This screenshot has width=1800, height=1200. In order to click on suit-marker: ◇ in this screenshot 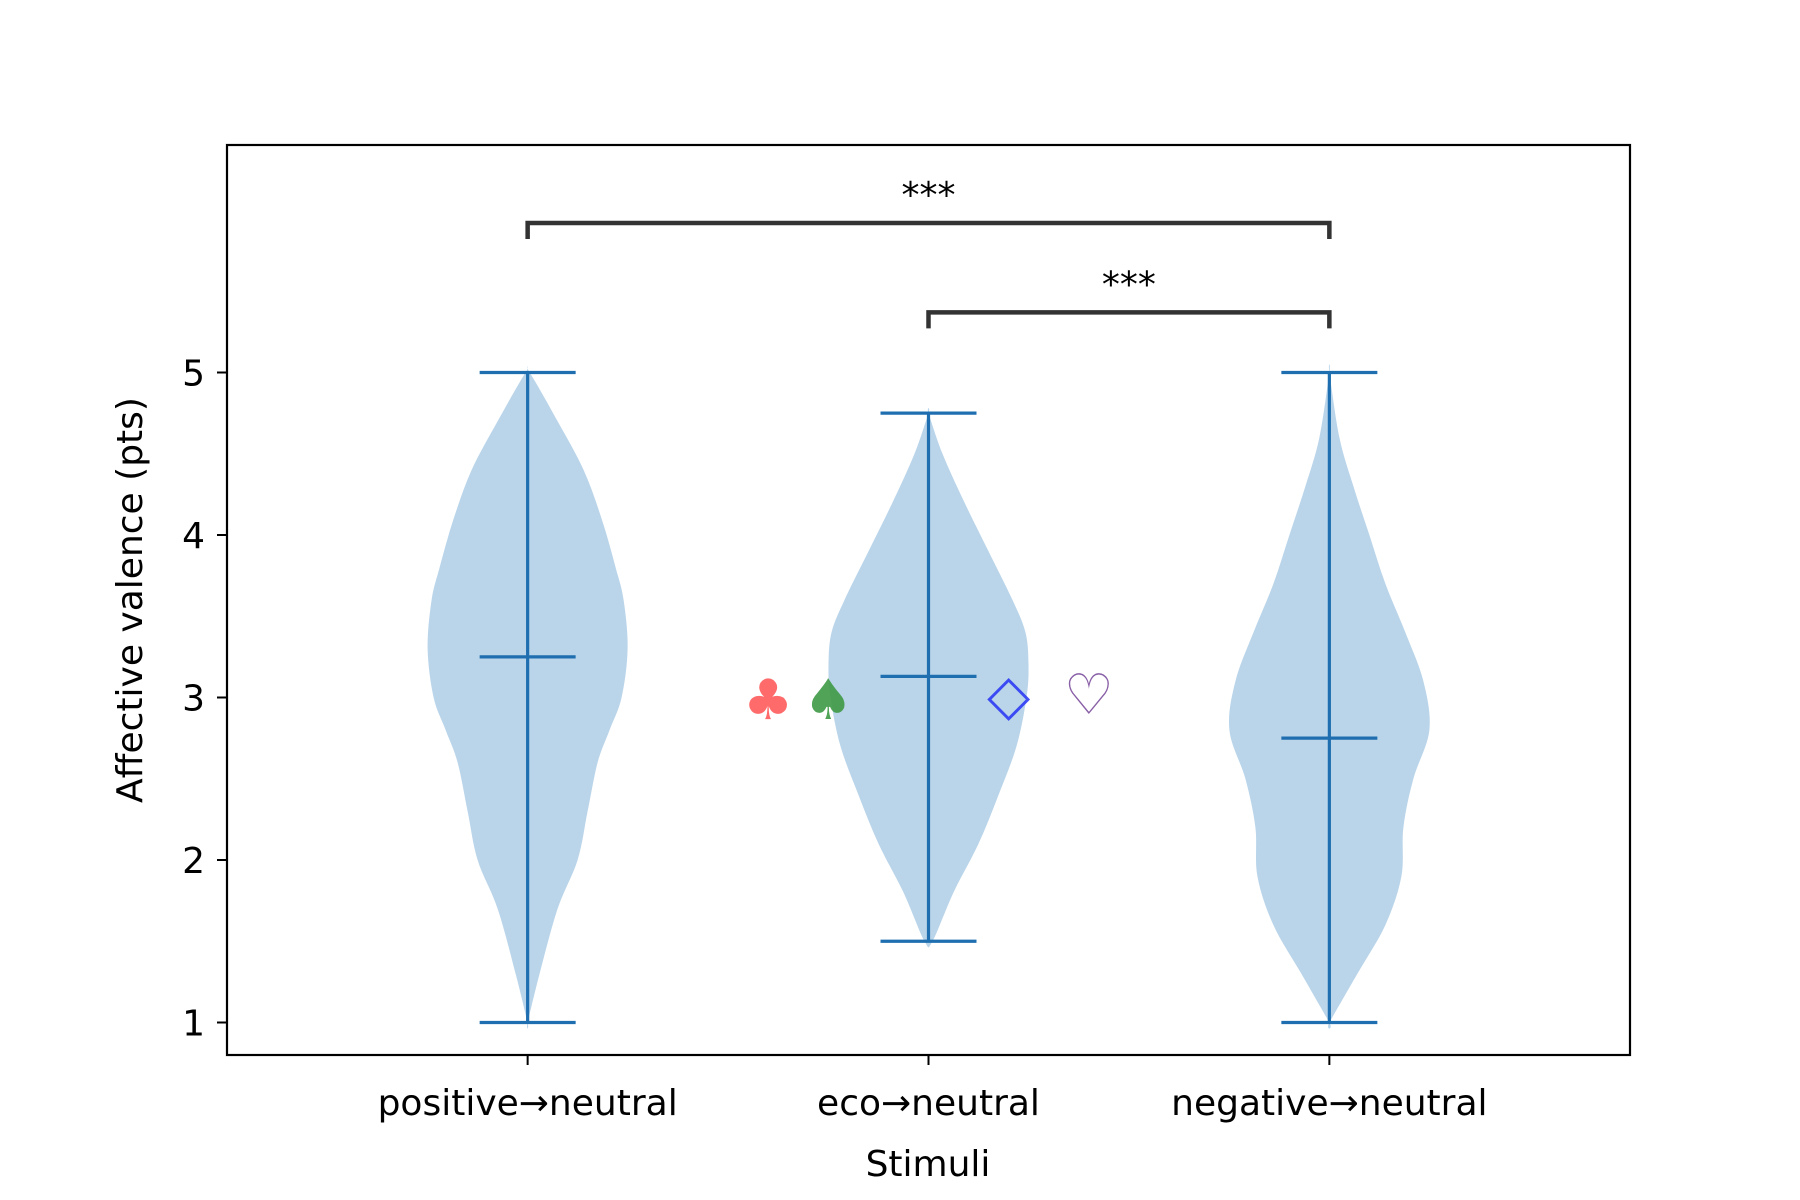, I will do `click(1008, 695)`.